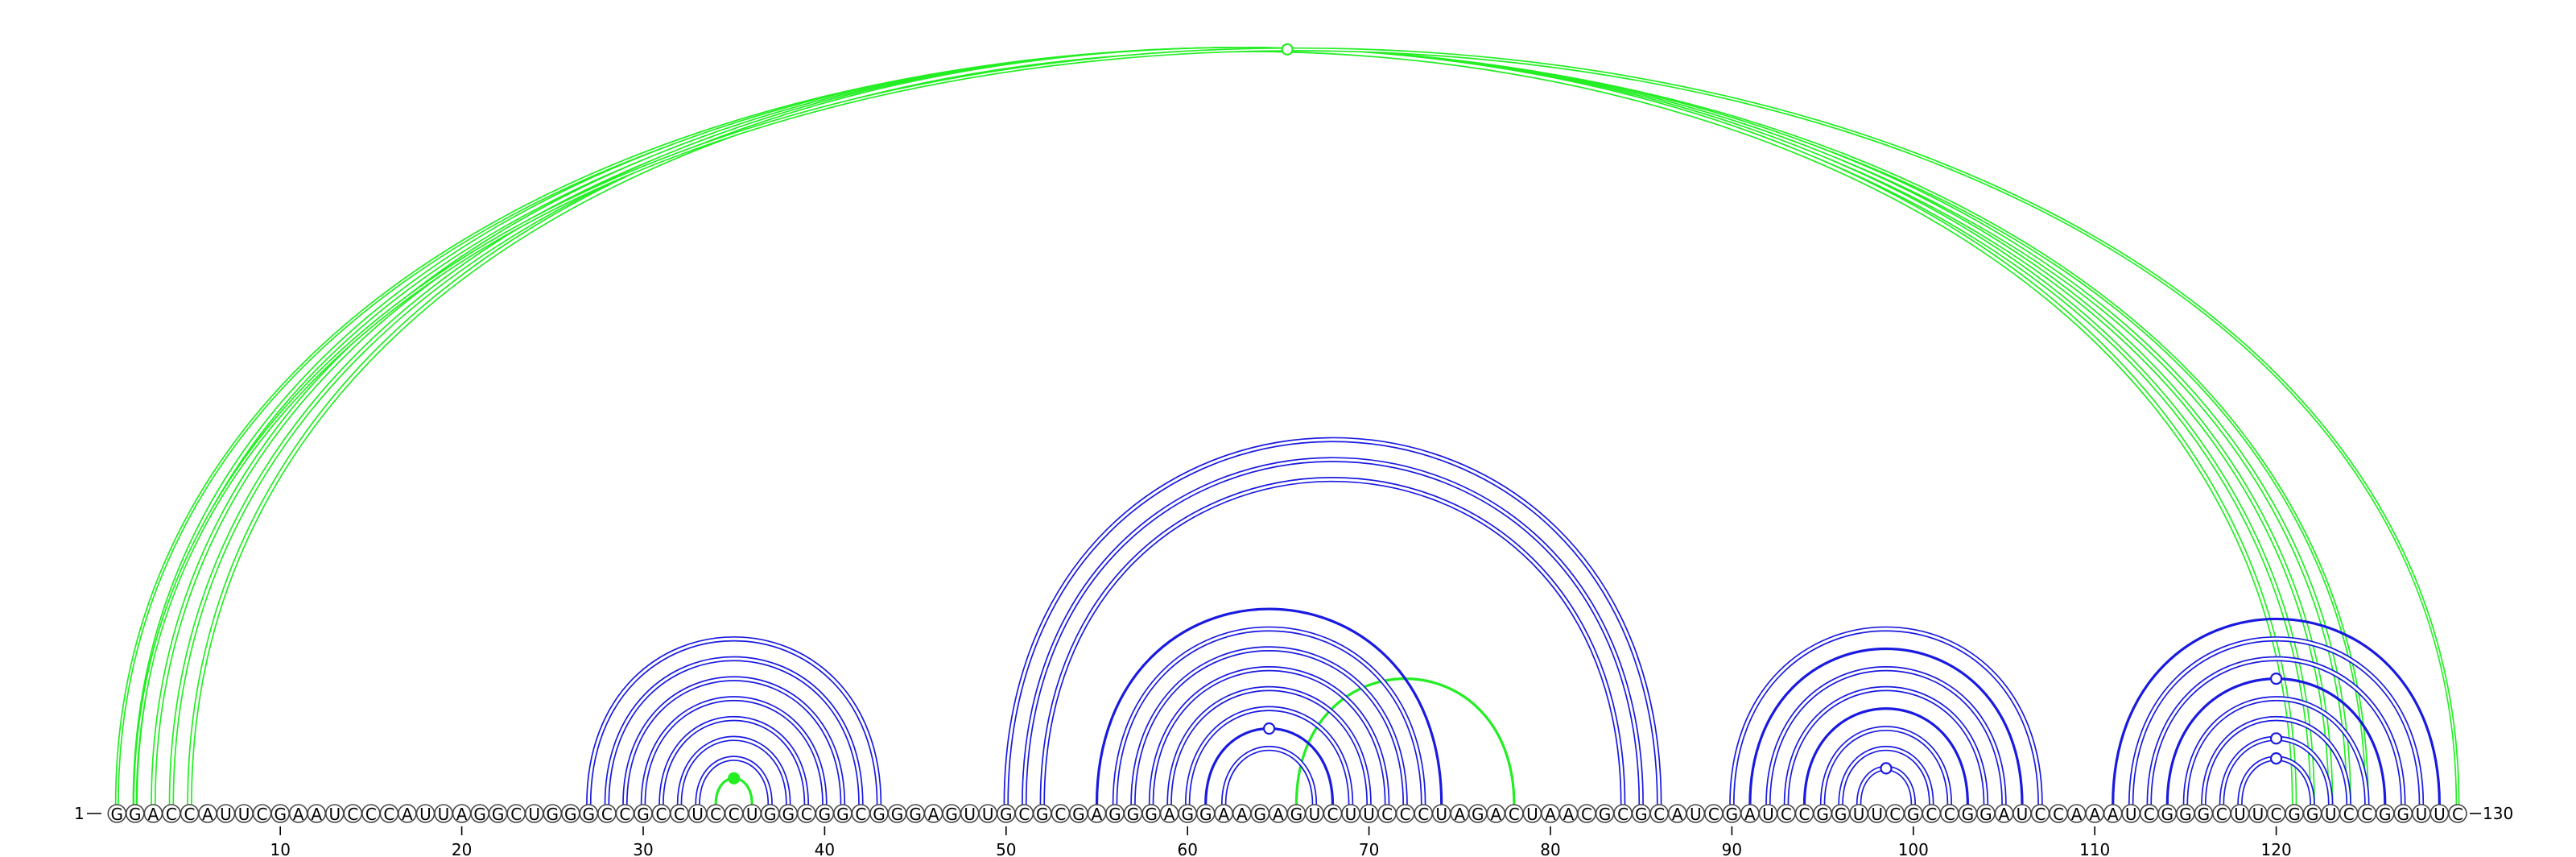 This screenshot has width=2576, height=857. I want to click on nucleotide-91: A, so click(1750, 814).